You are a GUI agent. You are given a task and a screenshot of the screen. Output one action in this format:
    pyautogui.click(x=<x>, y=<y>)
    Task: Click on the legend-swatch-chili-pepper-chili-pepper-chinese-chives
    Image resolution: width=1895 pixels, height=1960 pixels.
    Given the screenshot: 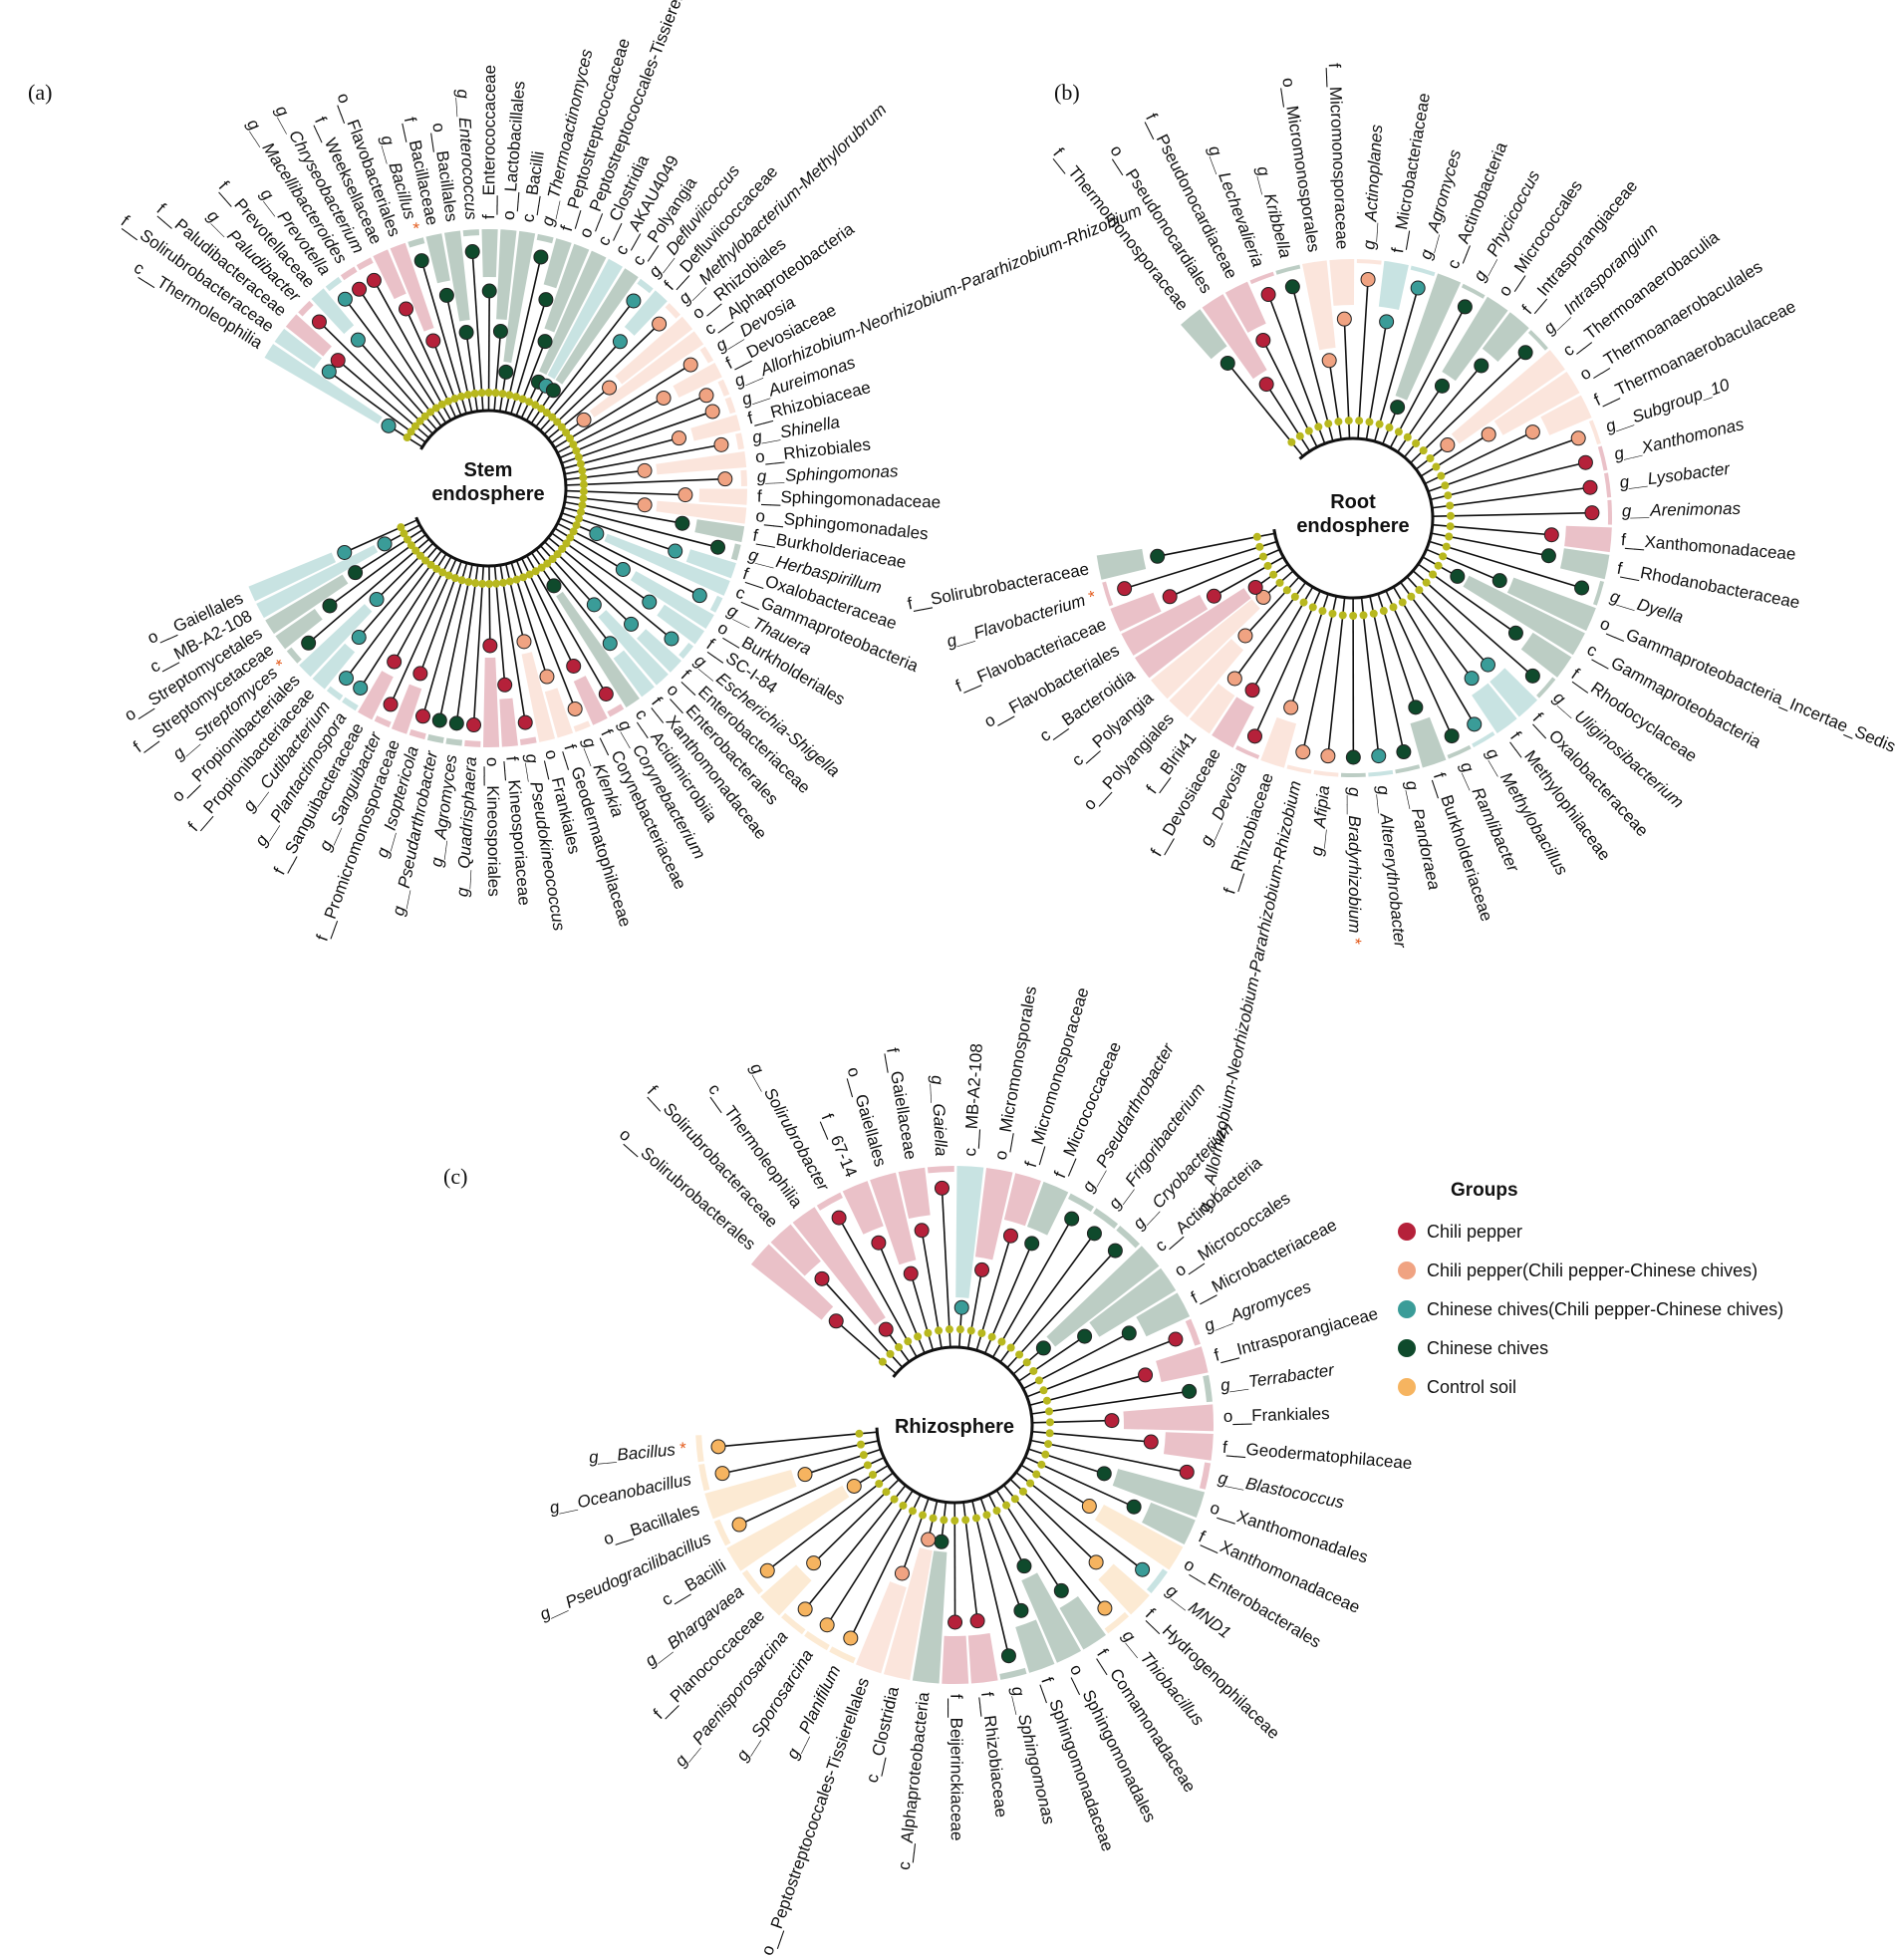 What is the action you would take?
    pyautogui.click(x=1407, y=1270)
    